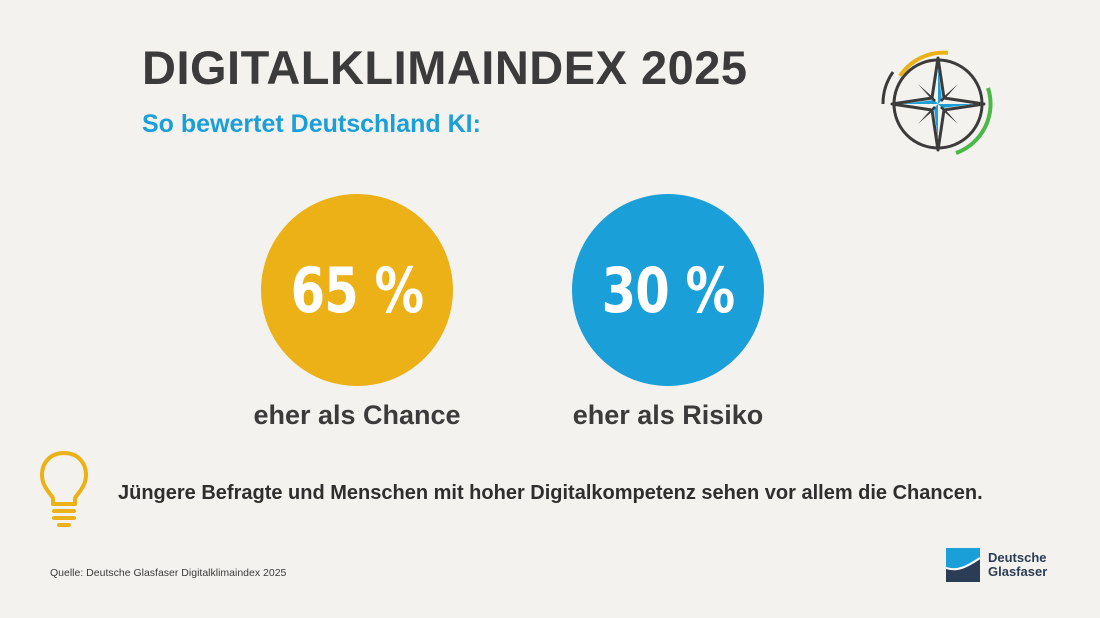 This screenshot has width=1100, height=618. I want to click on logo-line1: Deutsche, so click(1017, 557).